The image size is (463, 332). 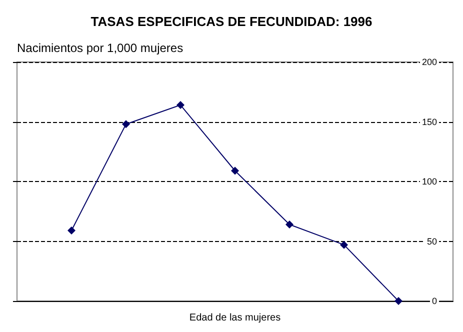 I want to click on y-tick-label: 0, so click(x=434, y=301).